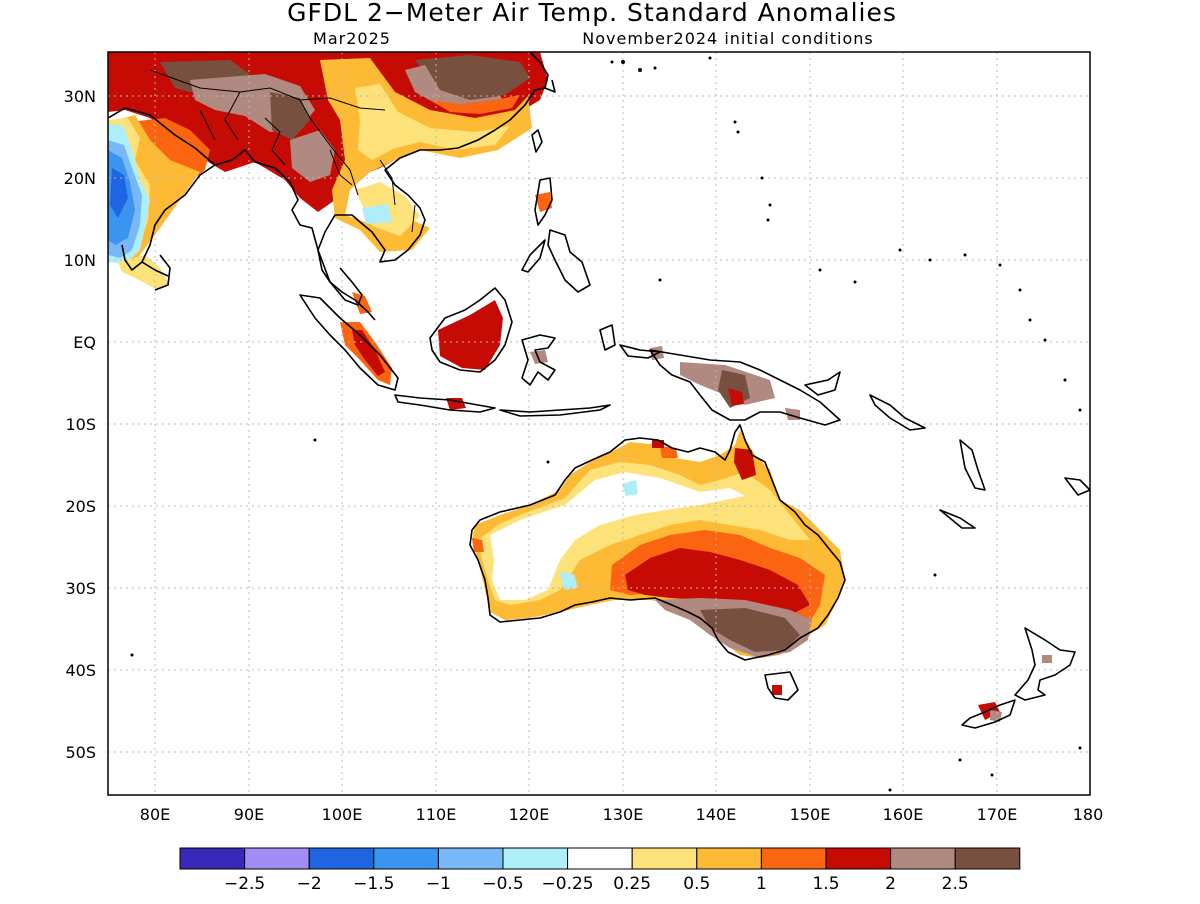  What do you see at coordinates (955, 884) in the screenshot?
I see `legend-tick-label: 2.5` at bounding box center [955, 884].